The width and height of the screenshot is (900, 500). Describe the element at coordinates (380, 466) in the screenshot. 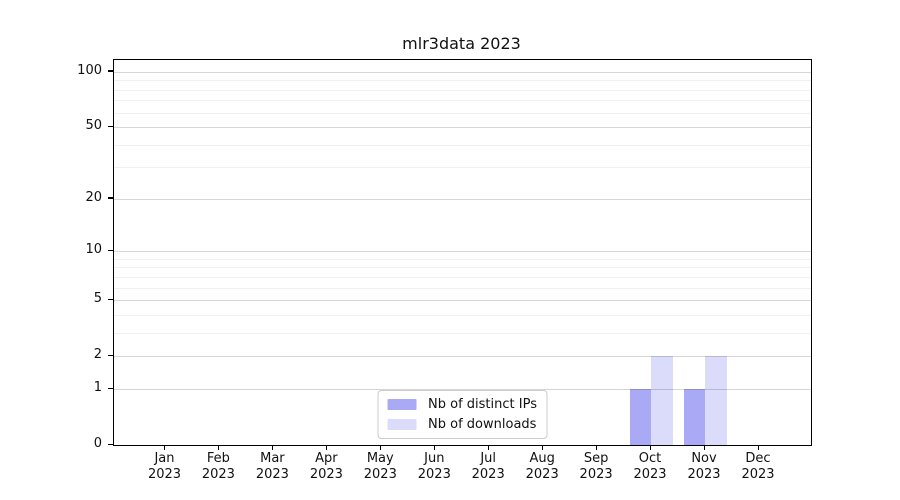

I see `x-tick-label: May 2023` at that location.